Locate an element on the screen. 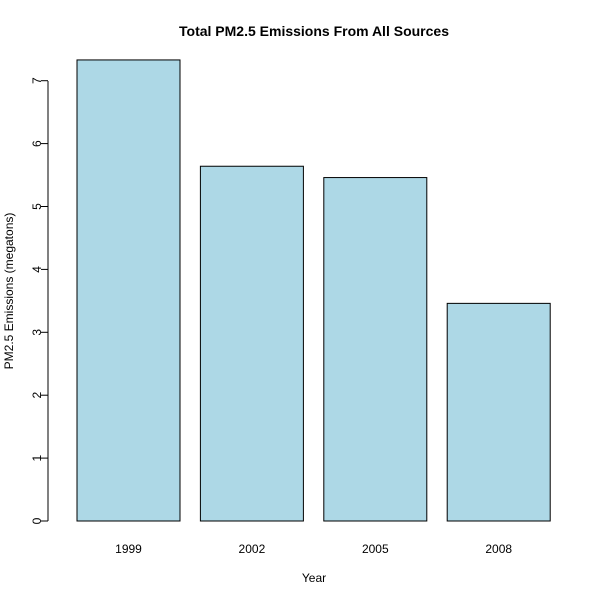  y-tick-label: 3 is located at coordinates (37, 332).